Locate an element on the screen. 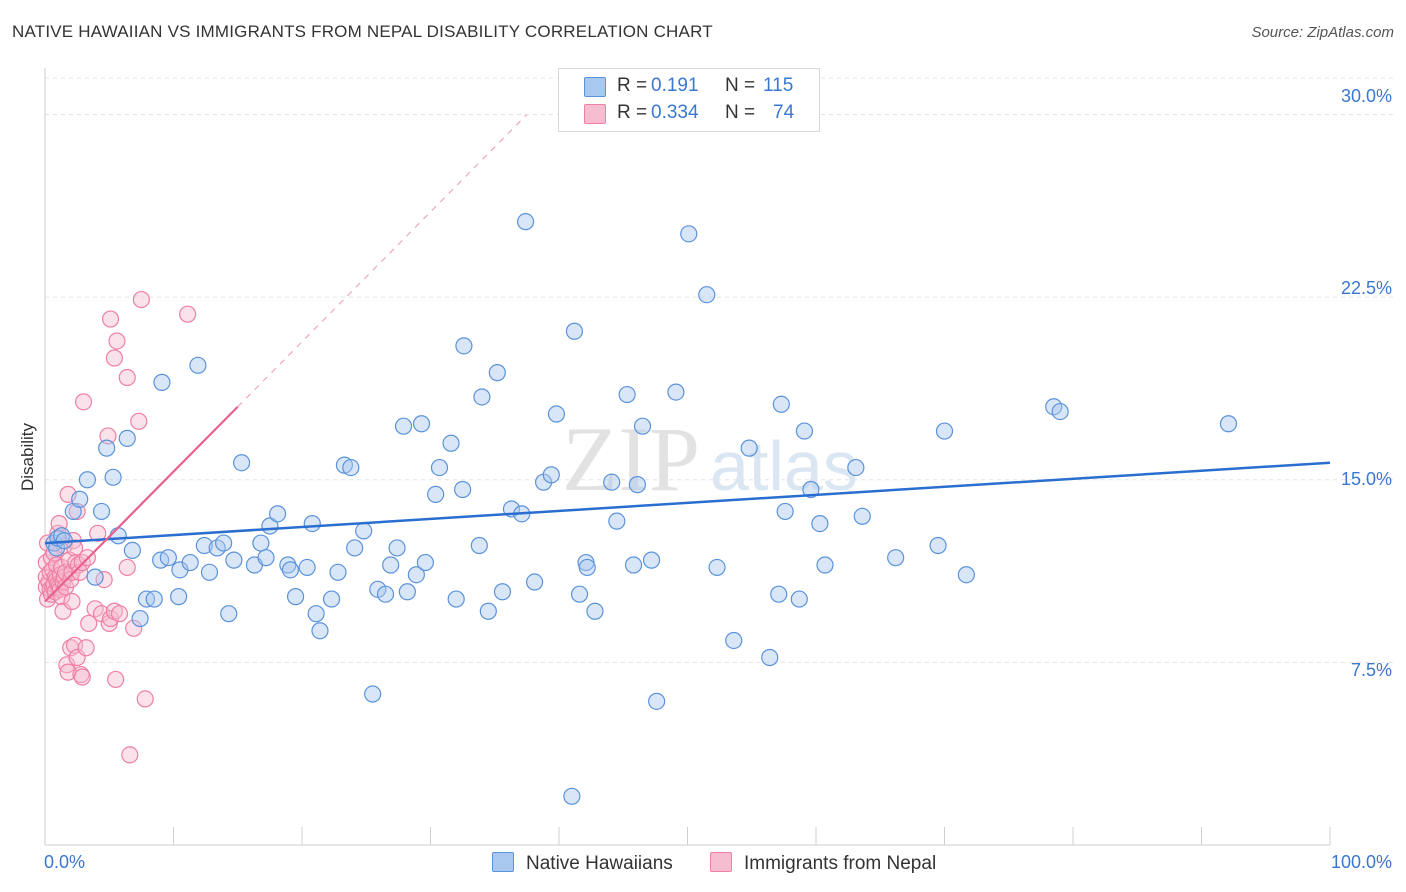  y-tick-label-7-5: 7.5% is located at coordinates (1371, 670).